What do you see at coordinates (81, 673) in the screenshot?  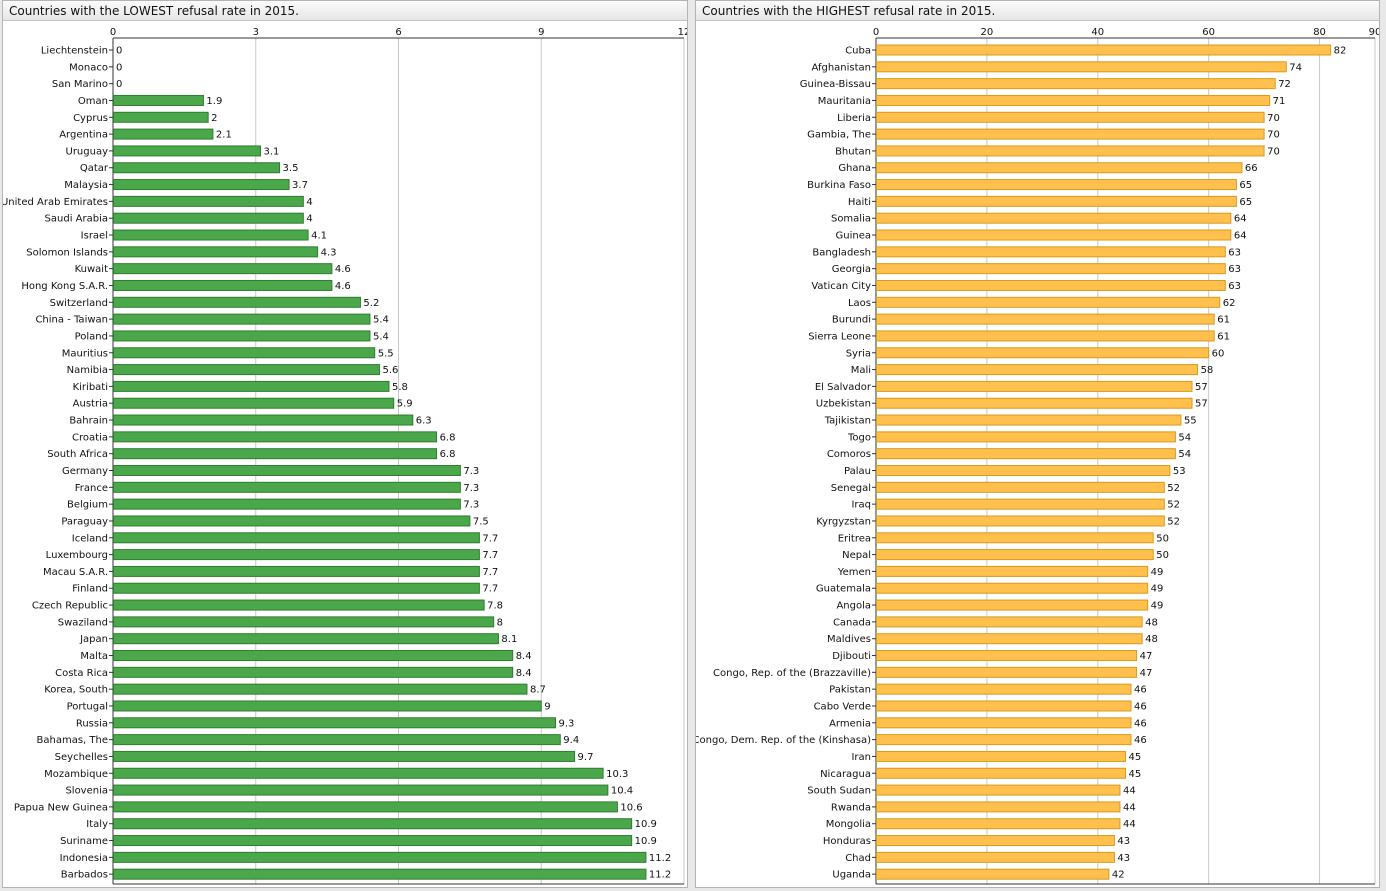 I see `category-label: Costa Rica` at bounding box center [81, 673].